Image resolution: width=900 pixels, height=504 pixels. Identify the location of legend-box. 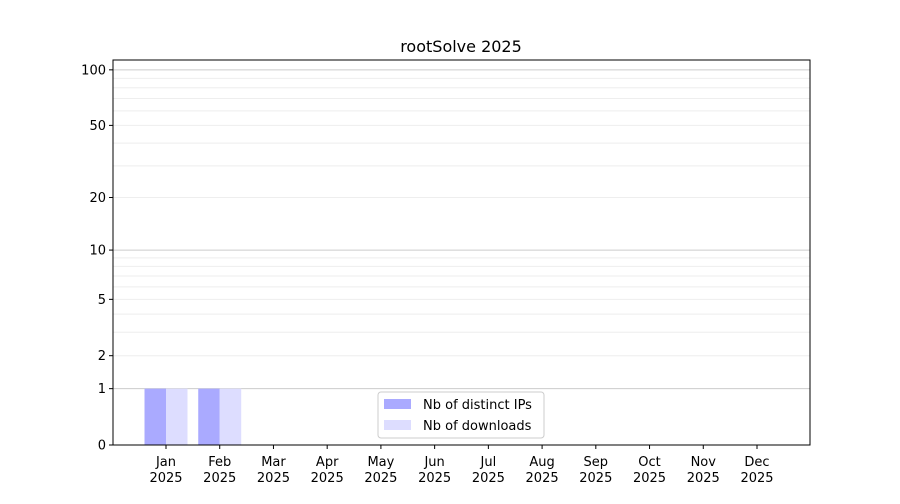
(461, 415).